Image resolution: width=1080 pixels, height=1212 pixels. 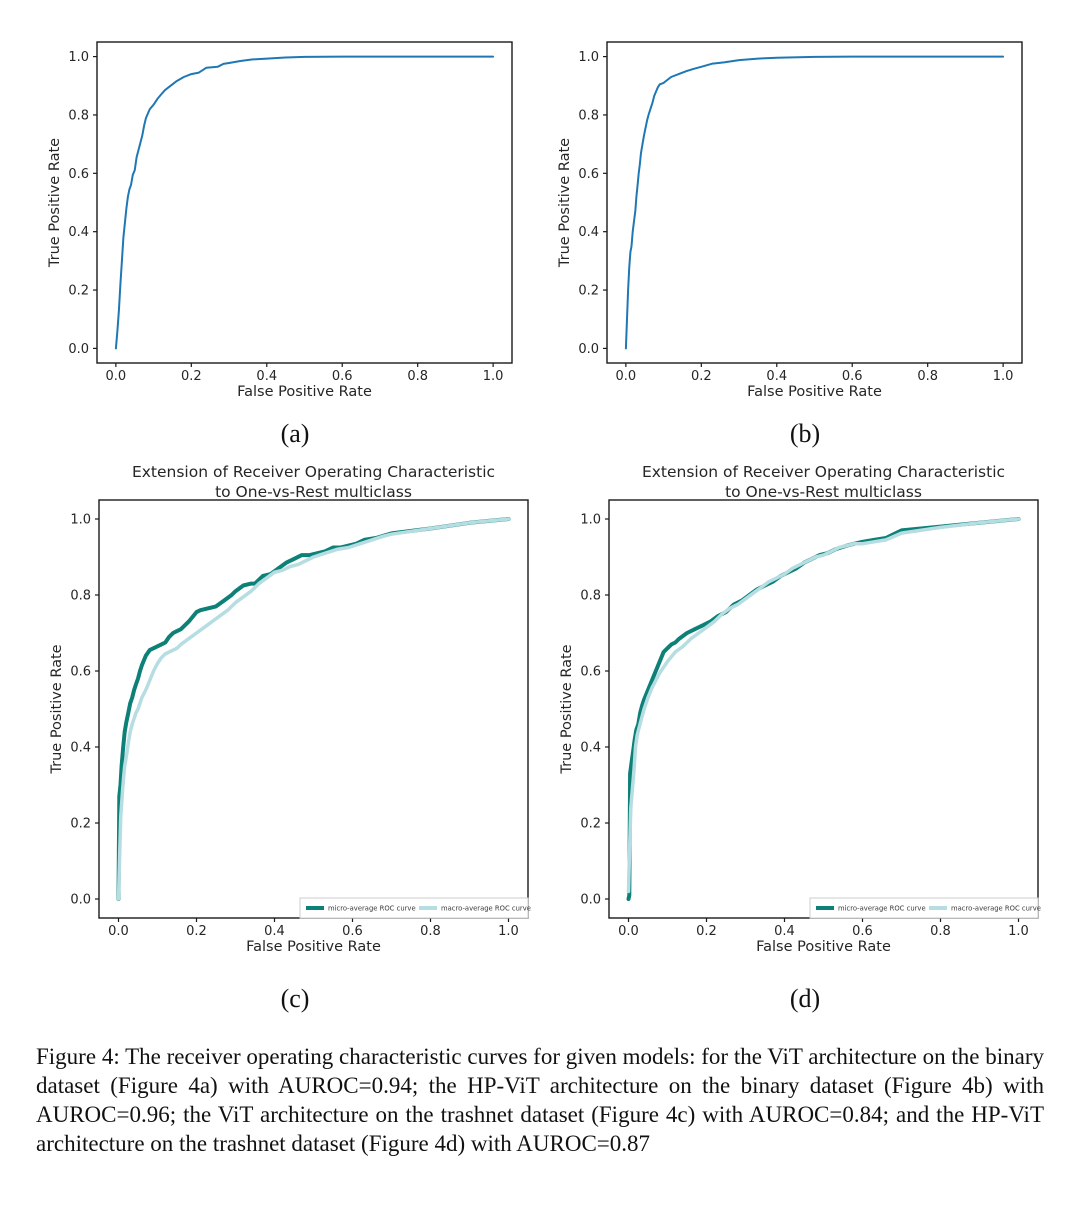 I want to click on subfigure-label-d: (d), so click(x=805, y=998).